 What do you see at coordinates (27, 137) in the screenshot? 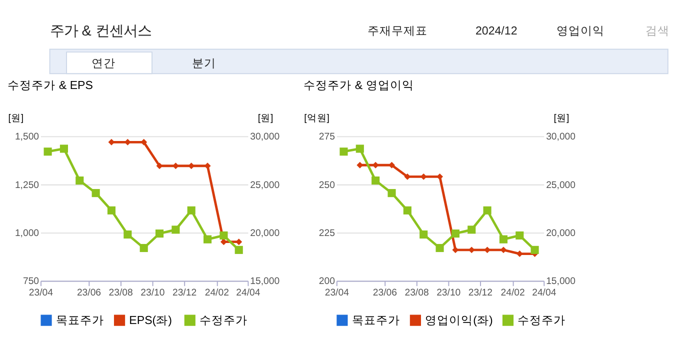
I see `y-tick-label: 1,500` at bounding box center [27, 137].